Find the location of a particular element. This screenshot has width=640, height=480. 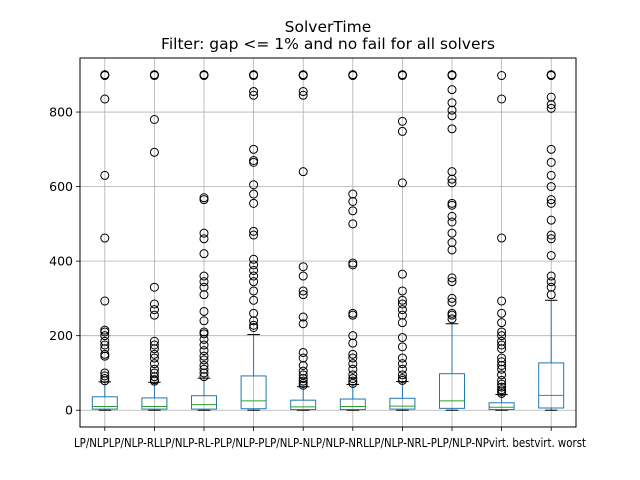

y-tick-label: 400 is located at coordinates (61, 261).